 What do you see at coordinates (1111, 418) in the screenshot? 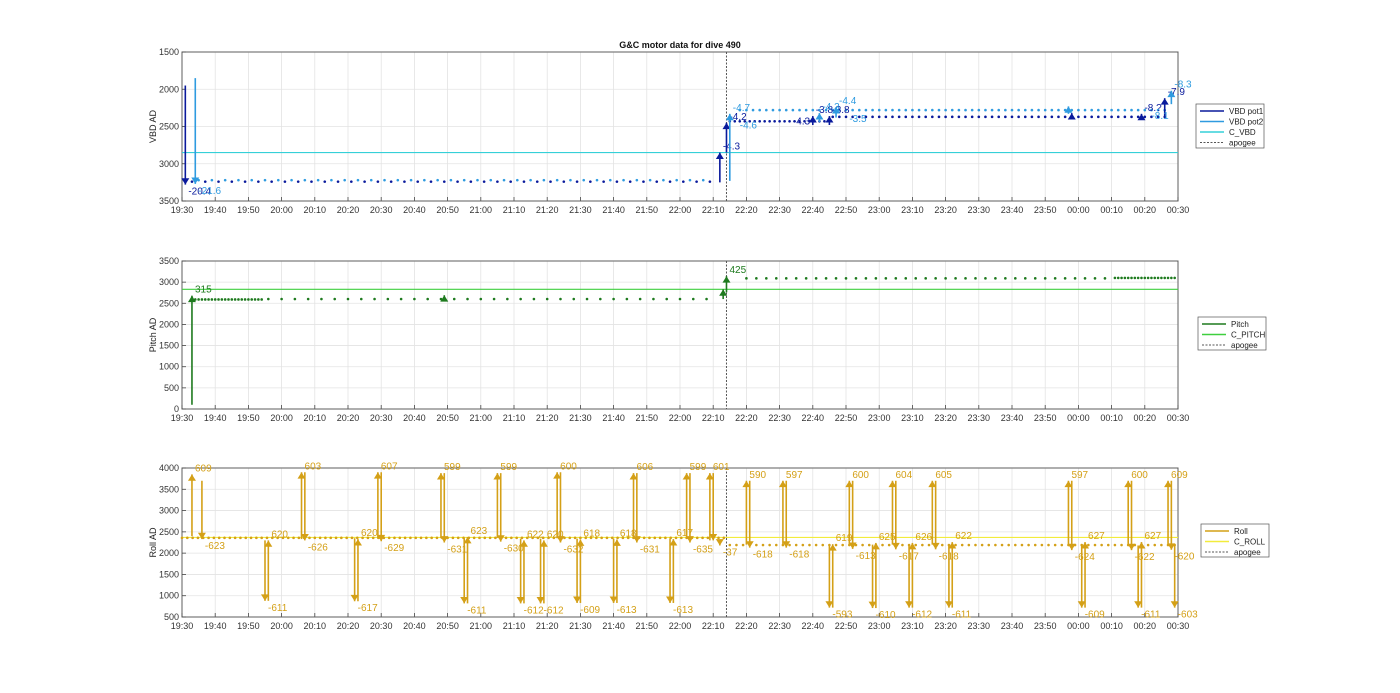
I see `x-tick-label: 00:10` at bounding box center [1111, 418].